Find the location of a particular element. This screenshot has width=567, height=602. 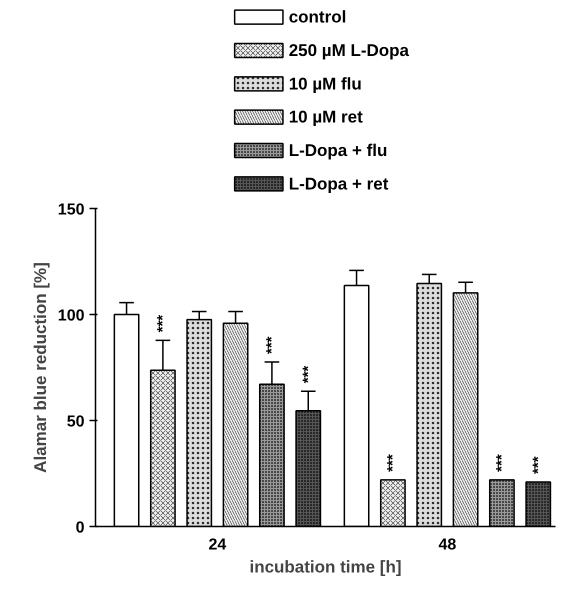

legend-label: L-Dopa + flu is located at coordinates (338, 150).